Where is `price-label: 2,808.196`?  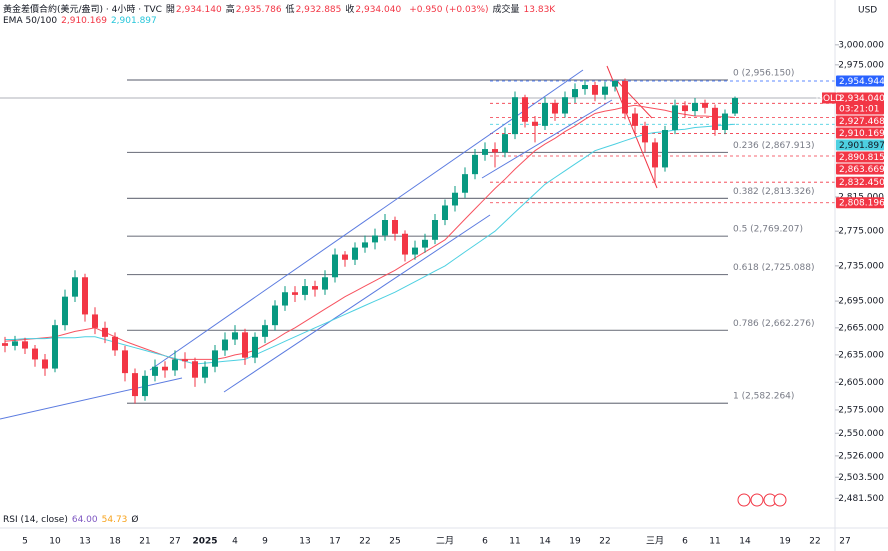 price-label: 2,808.196 is located at coordinates (862, 204).